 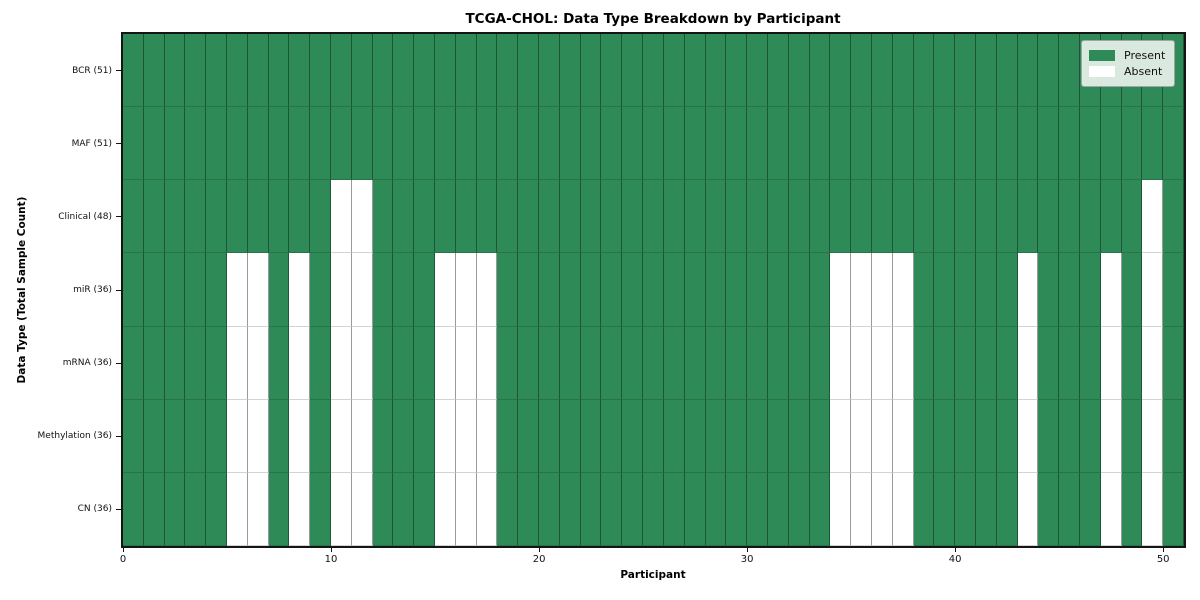 What do you see at coordinates (539, 559) in the screenshot?
I see `x-tick-label: 20` at bounding box center [539, 559].